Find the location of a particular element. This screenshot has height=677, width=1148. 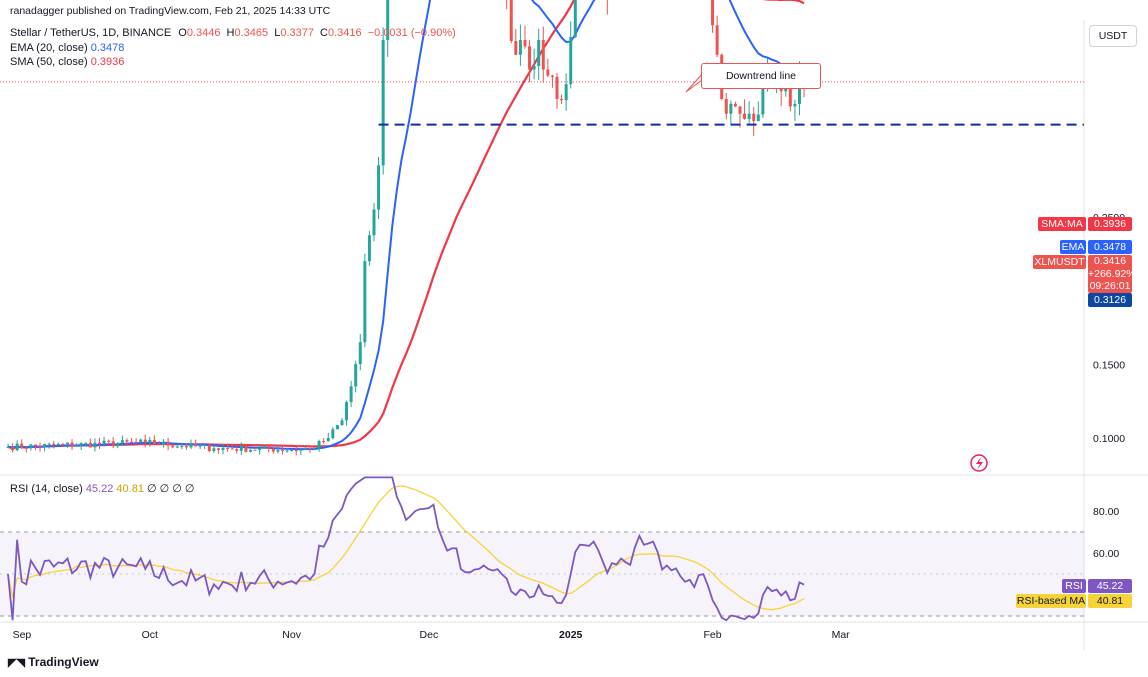

tradingview-logo-icon: ◤◥ is located at coordinates (16, 663).